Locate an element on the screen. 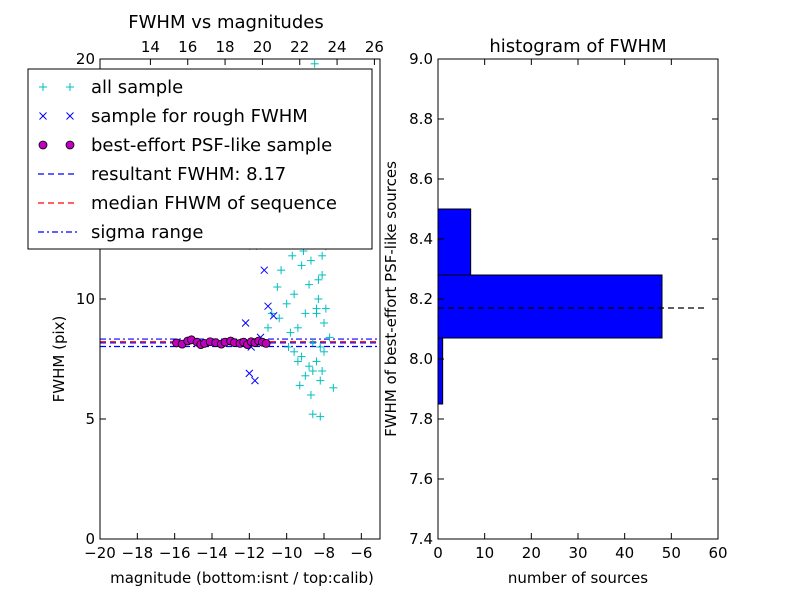 This screenshot has height=600, width=800. legend-item-4: median FHWM of sequence is located at coordinates (187, 203).